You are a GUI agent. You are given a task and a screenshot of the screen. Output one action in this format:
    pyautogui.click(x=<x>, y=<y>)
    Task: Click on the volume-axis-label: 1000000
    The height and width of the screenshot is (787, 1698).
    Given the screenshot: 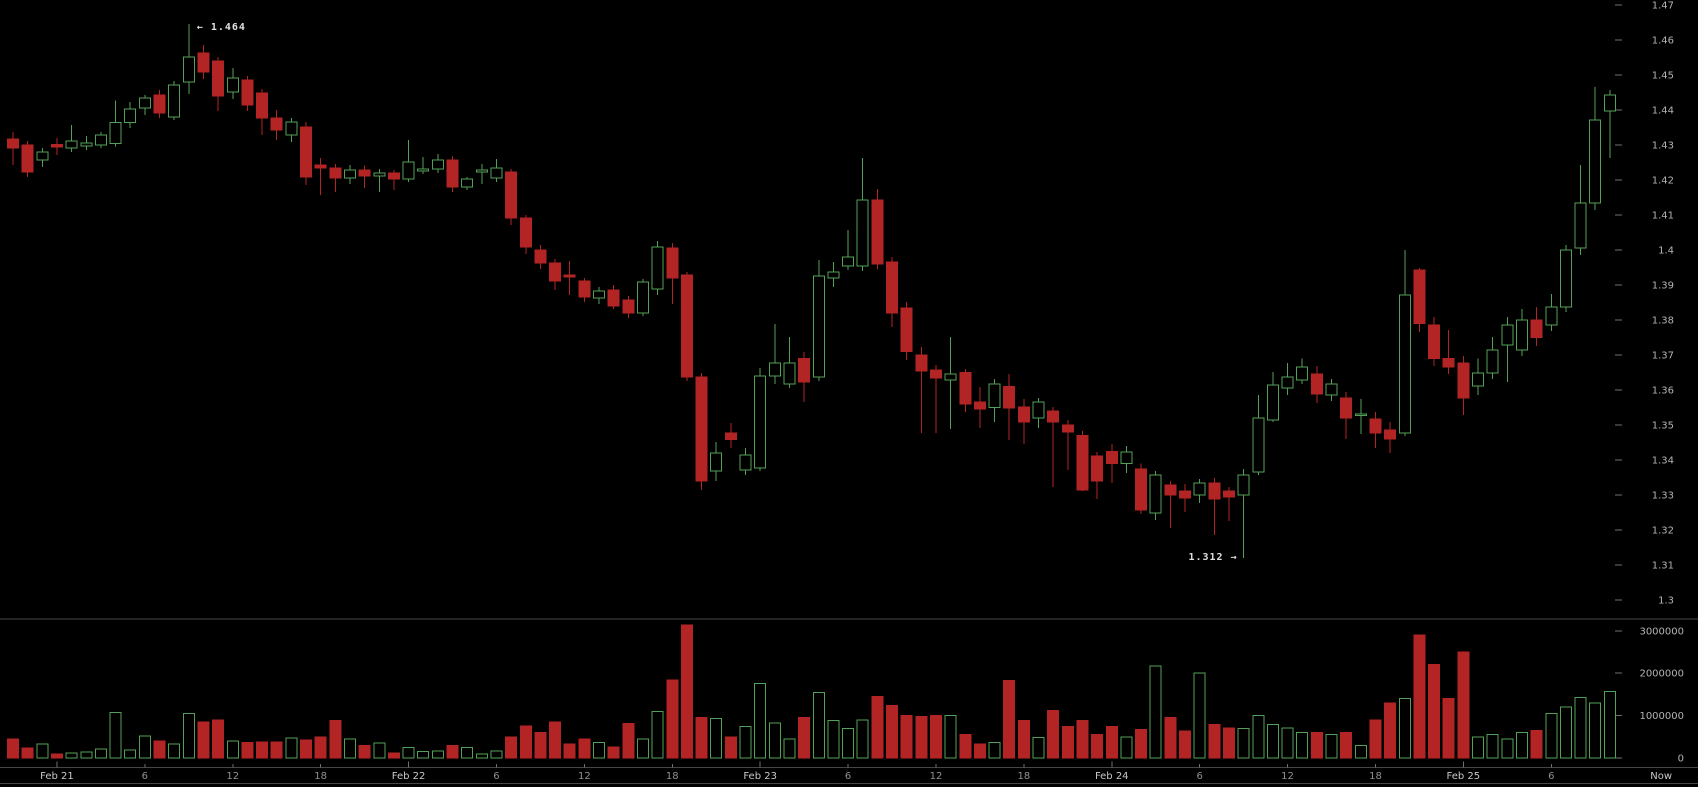 What is the action you would take?
    pyautogui.click(x=1661, y=716)
    